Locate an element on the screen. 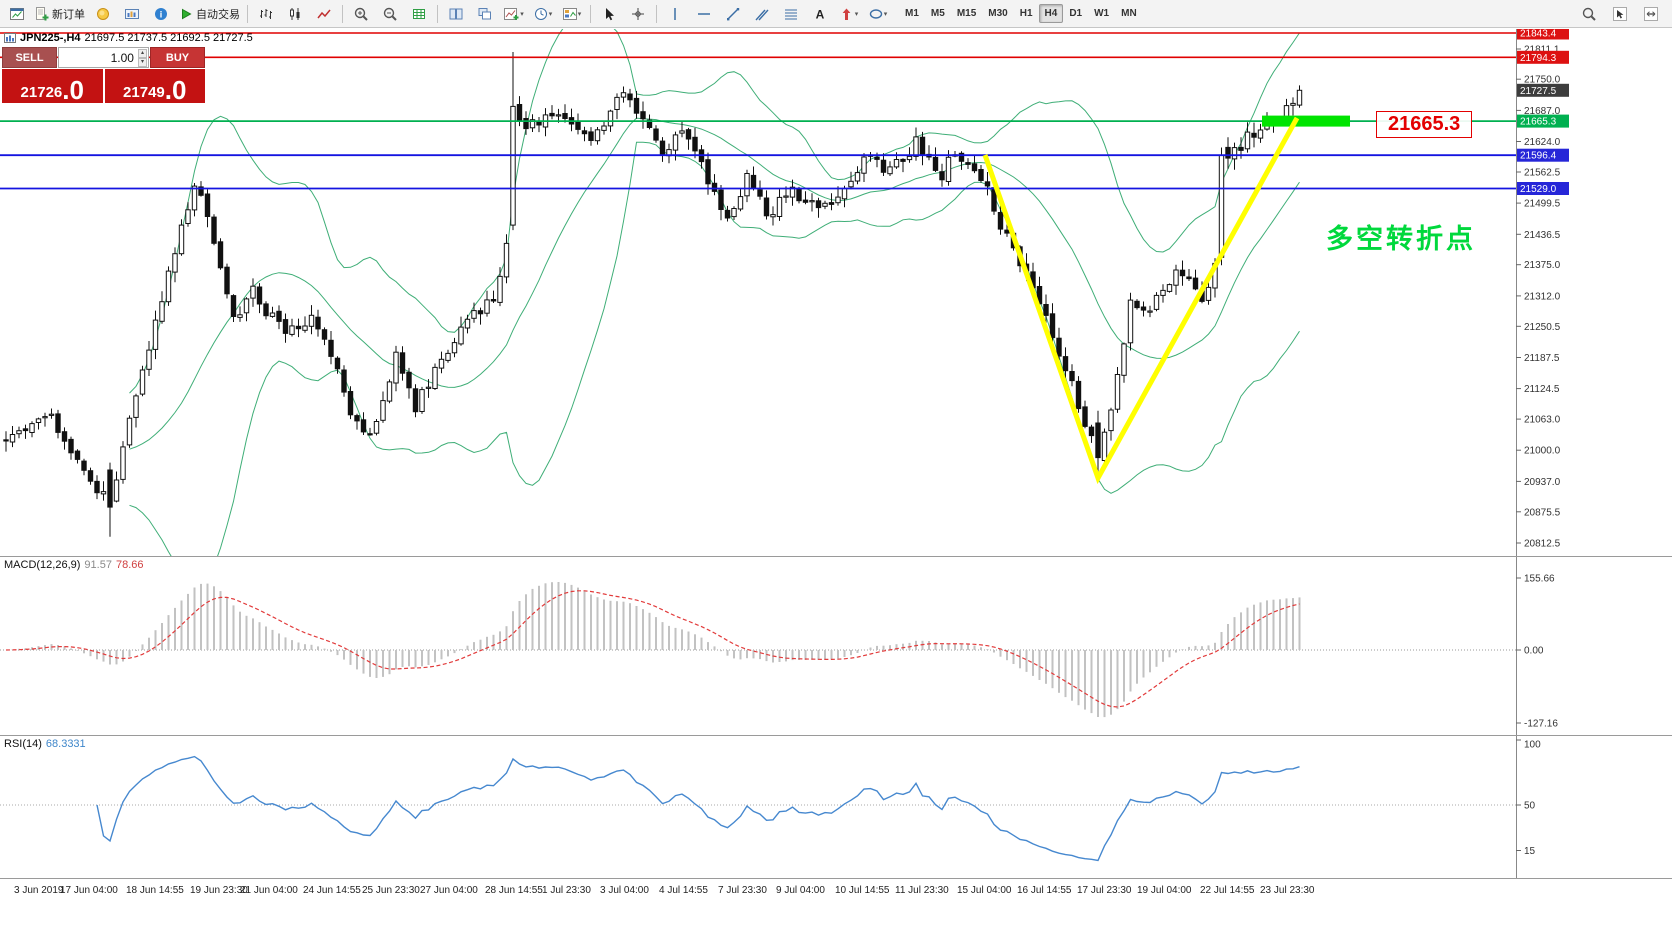 The image size is (1672, 951). time-label: 4 Jul 14:55 is located at coordinates (683, 890).